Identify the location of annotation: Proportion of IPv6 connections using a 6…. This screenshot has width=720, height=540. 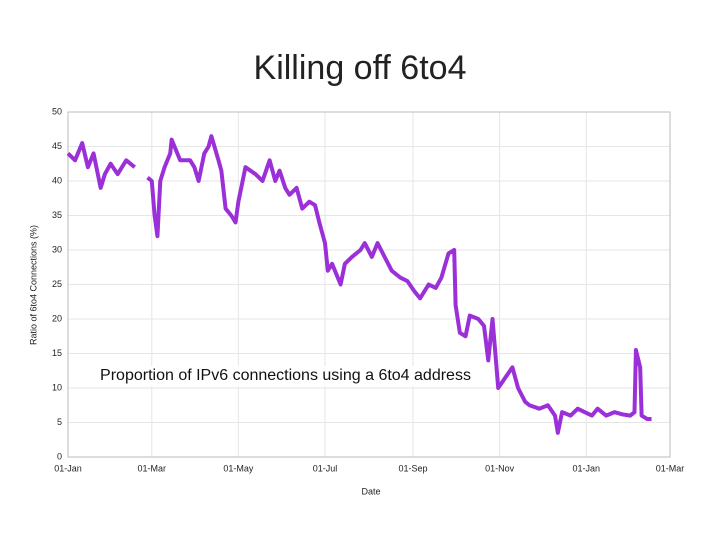
(285, 376).